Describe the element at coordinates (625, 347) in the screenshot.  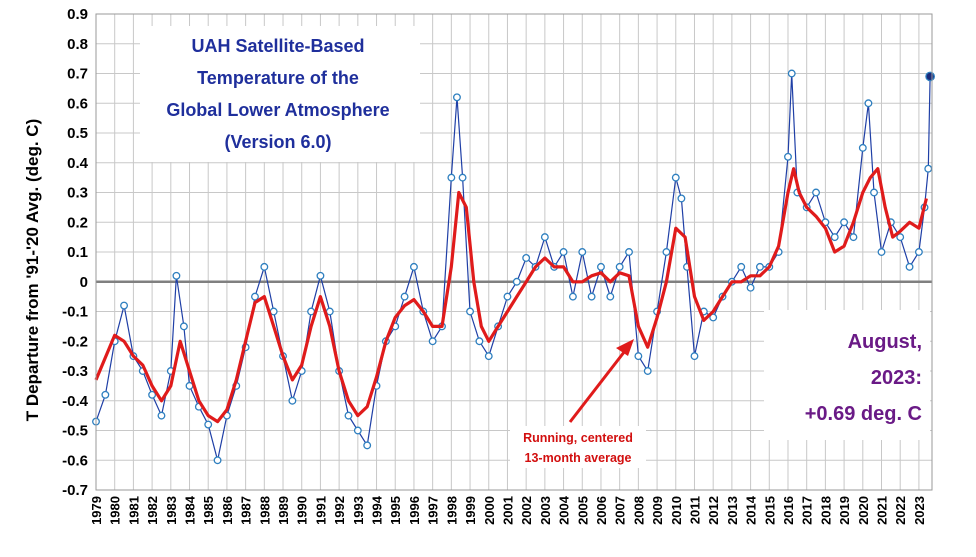
I see `annotation-arrow-head` at that location.